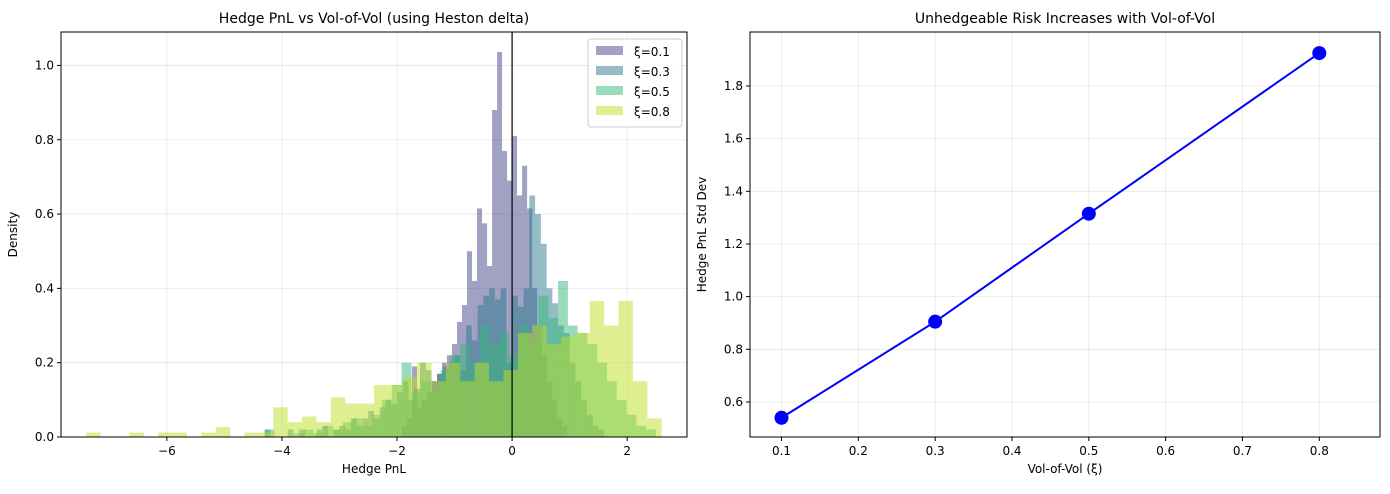 The image size is (1390, 494). What do you see at coordinates (1319, 451) in the screenshot?
I see `x-tick-label: 0.8` at bounding box center [1319, 451].